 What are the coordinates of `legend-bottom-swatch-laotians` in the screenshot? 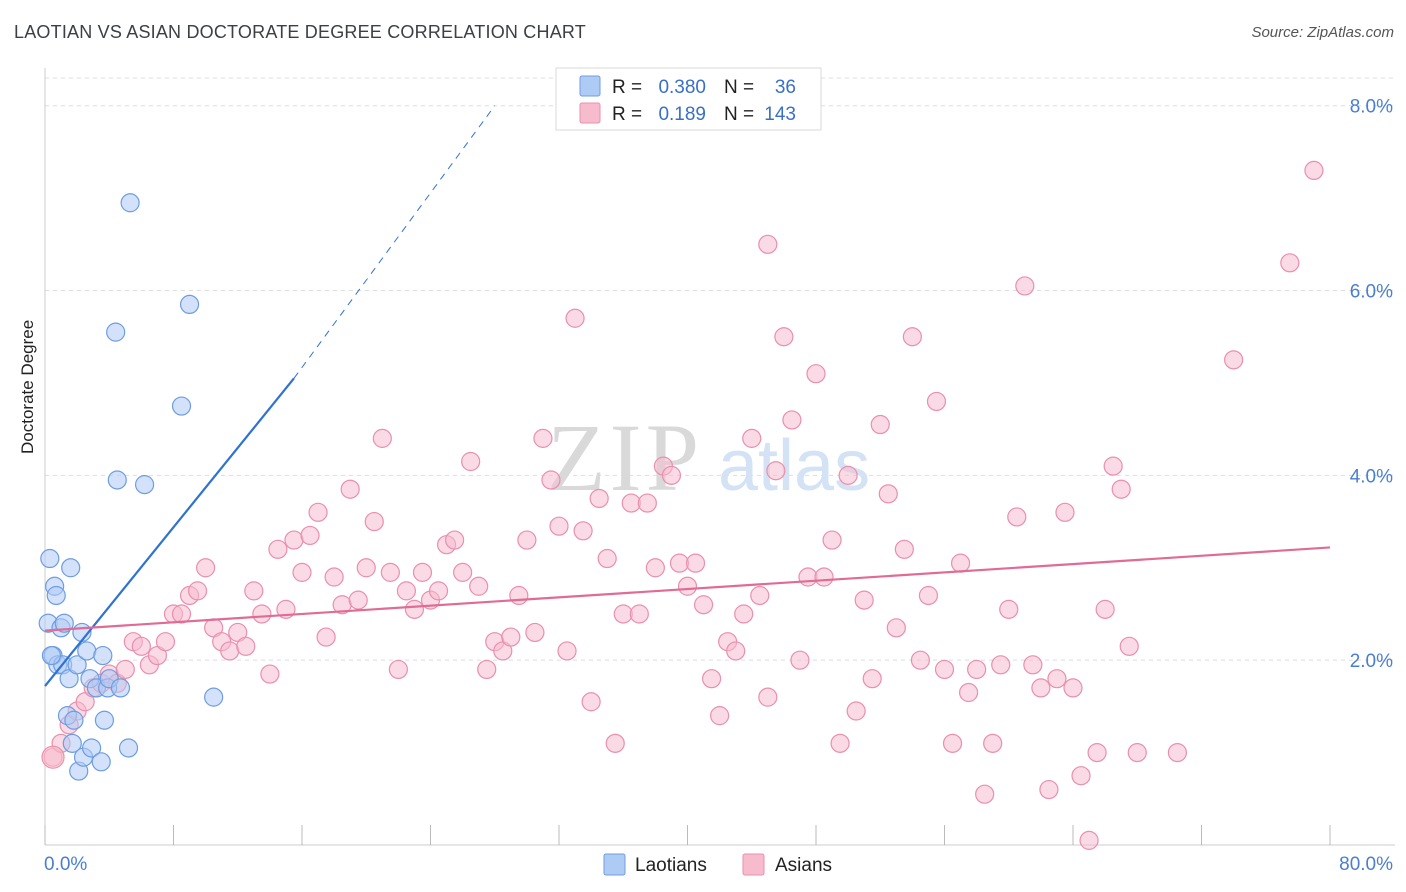 It's located at (614, 864).